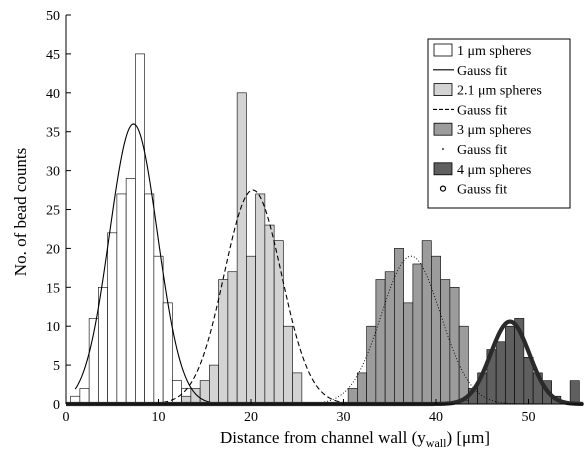 This screenshot has width=584, height=452. Describe the element at coordinates (436, 441) in the screenshot. I see `x-axis-title-subscript: wall` at that location.